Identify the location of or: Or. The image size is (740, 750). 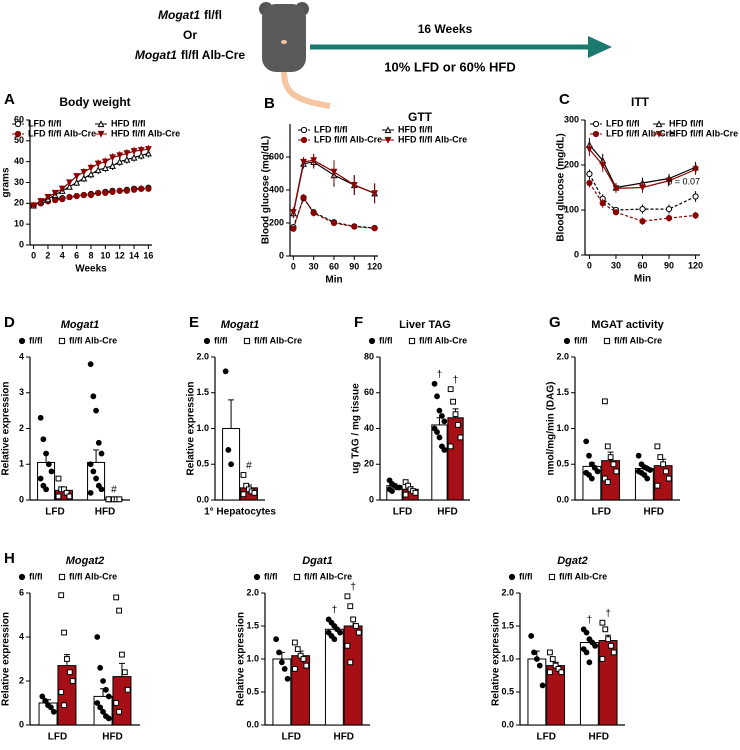
(190, 35).